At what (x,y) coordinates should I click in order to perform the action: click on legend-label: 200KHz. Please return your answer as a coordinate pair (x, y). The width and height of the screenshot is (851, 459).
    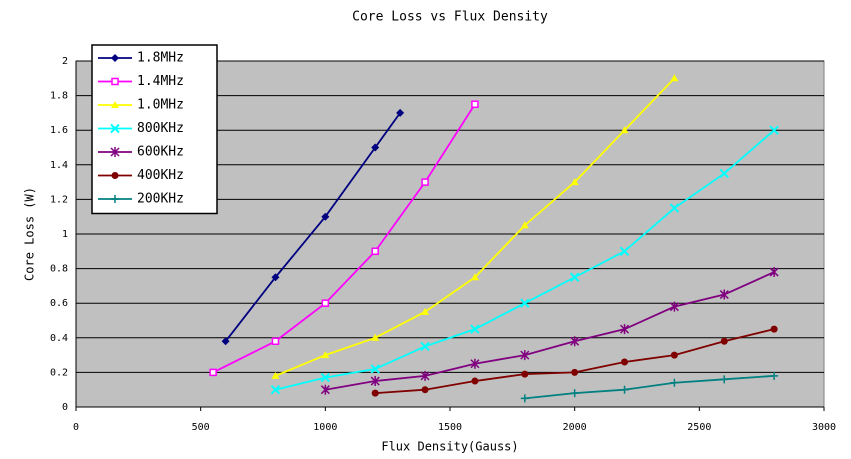
    Looking at the image, I should click on (160, 199).